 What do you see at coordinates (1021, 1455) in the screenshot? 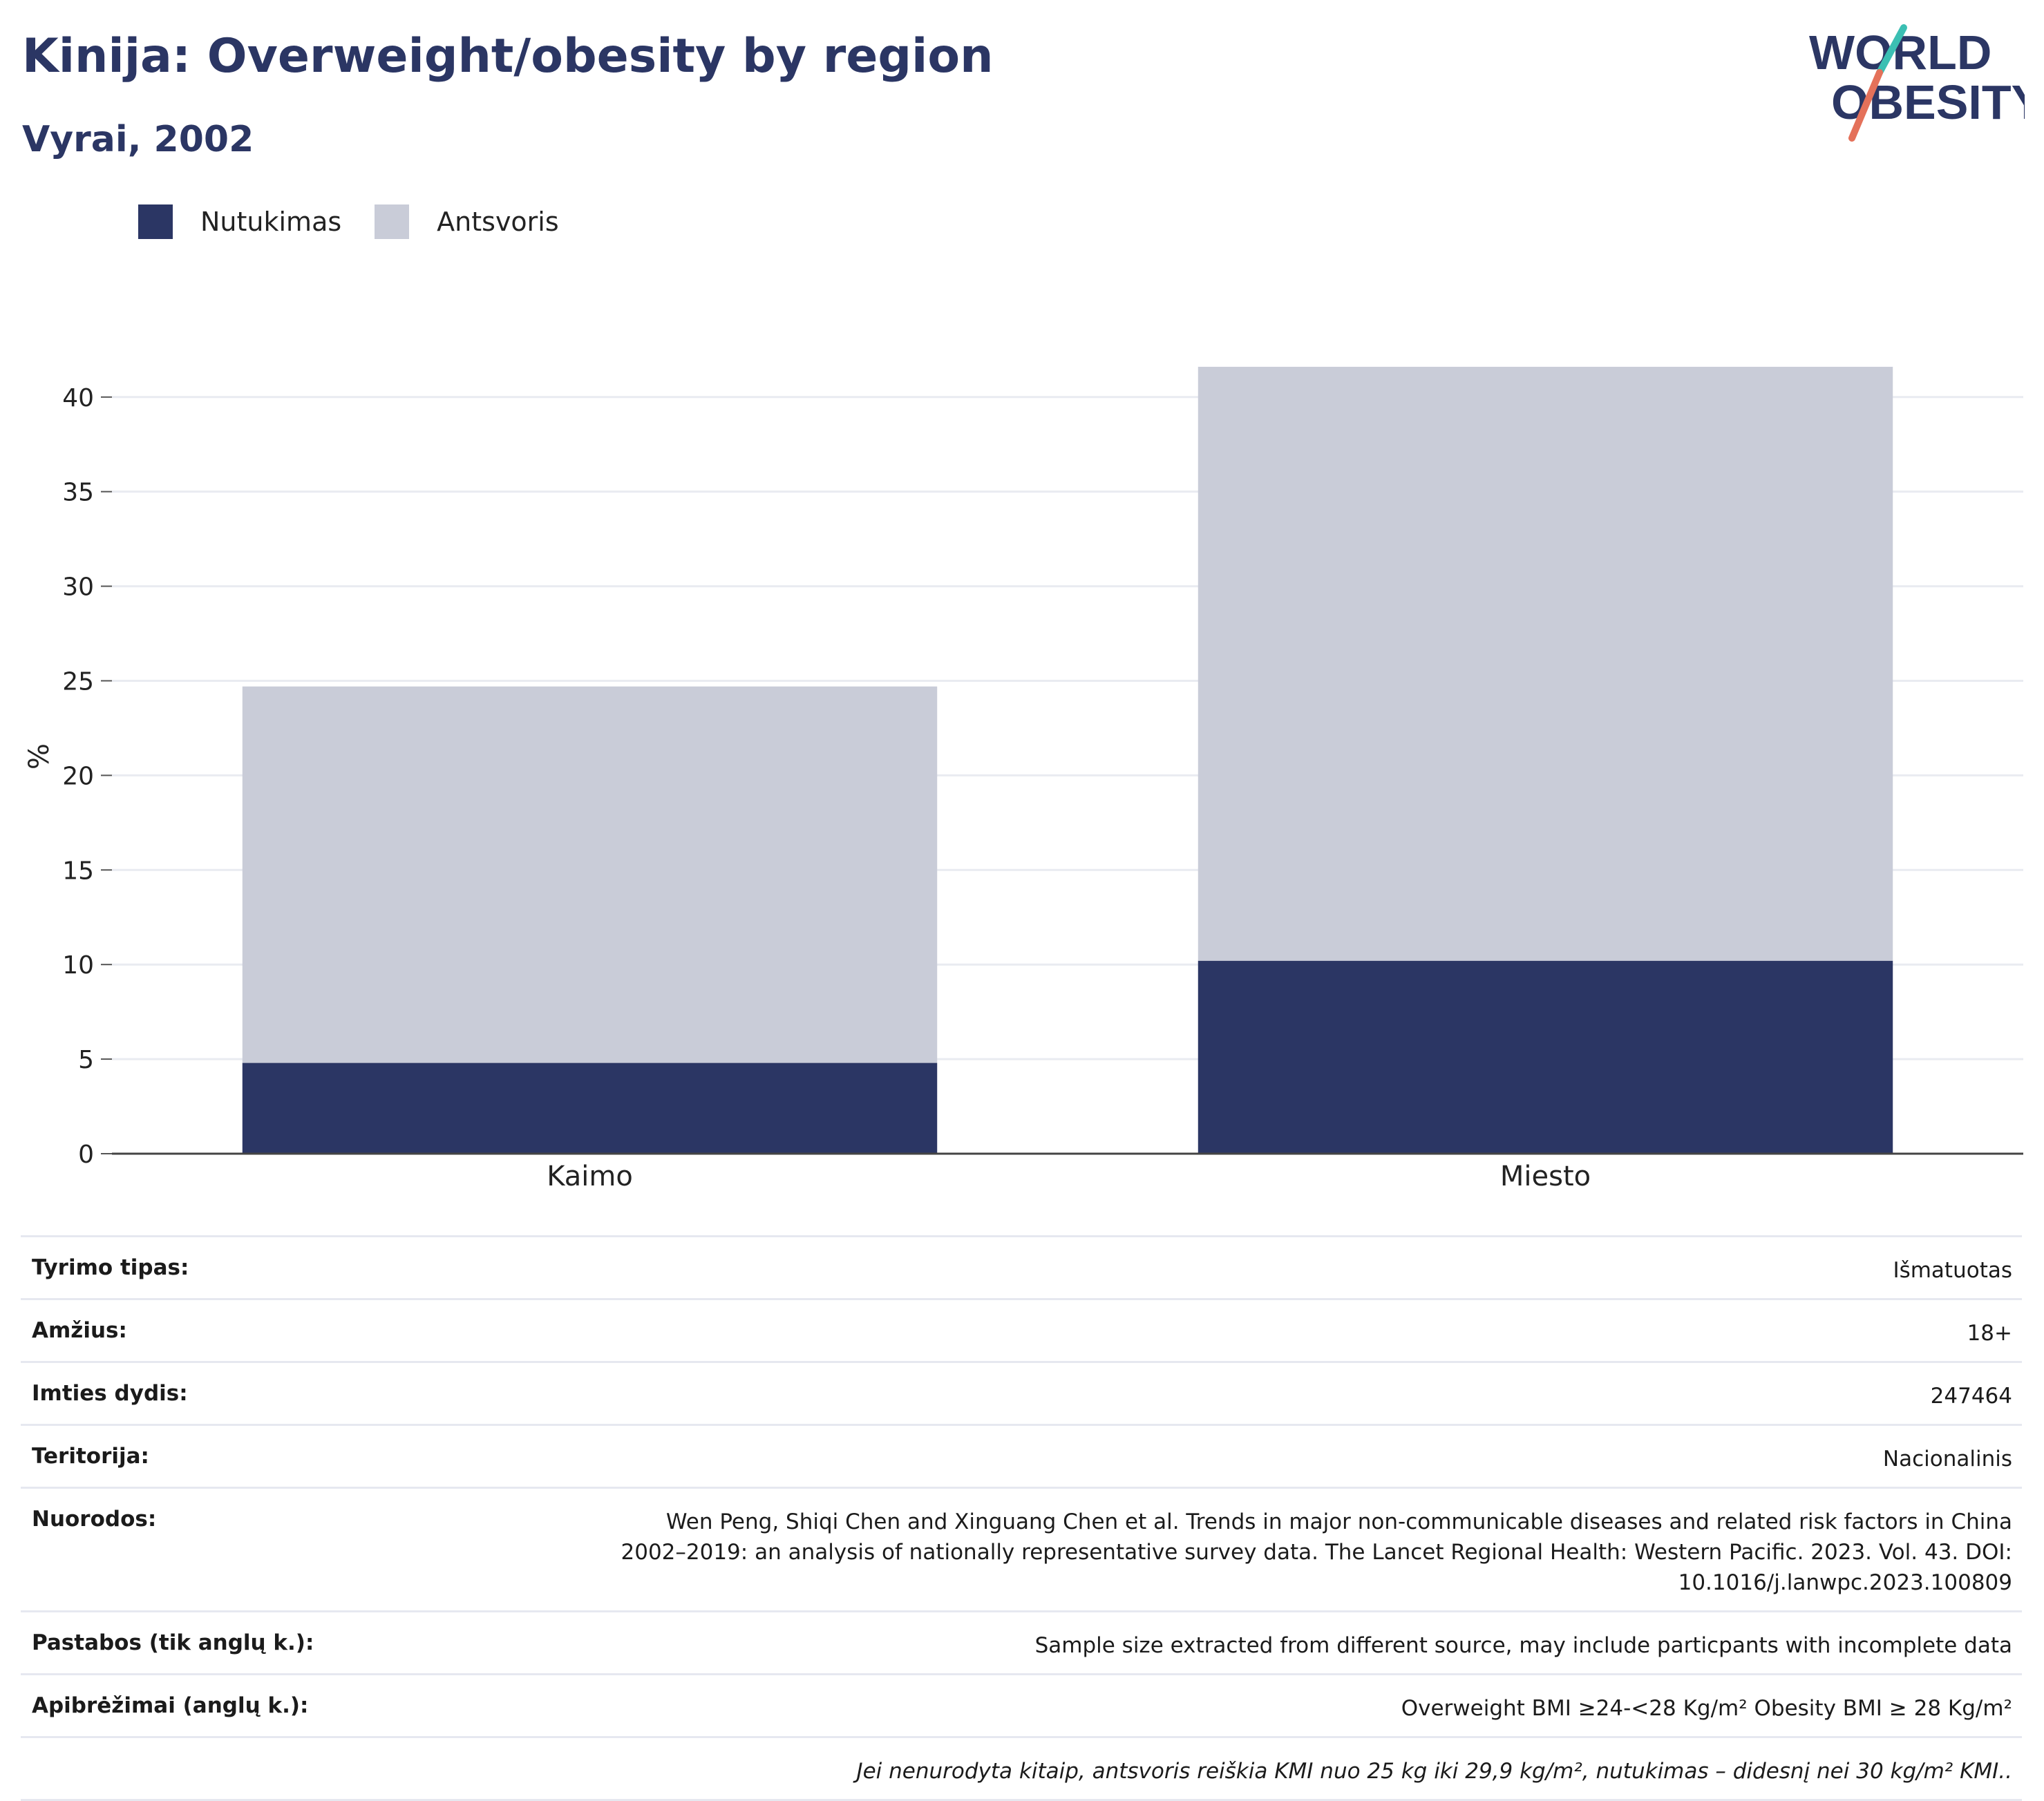
I see `meta-row-territory: Teritorija: Nacionalinis` at bounding box center [1021, 1455].